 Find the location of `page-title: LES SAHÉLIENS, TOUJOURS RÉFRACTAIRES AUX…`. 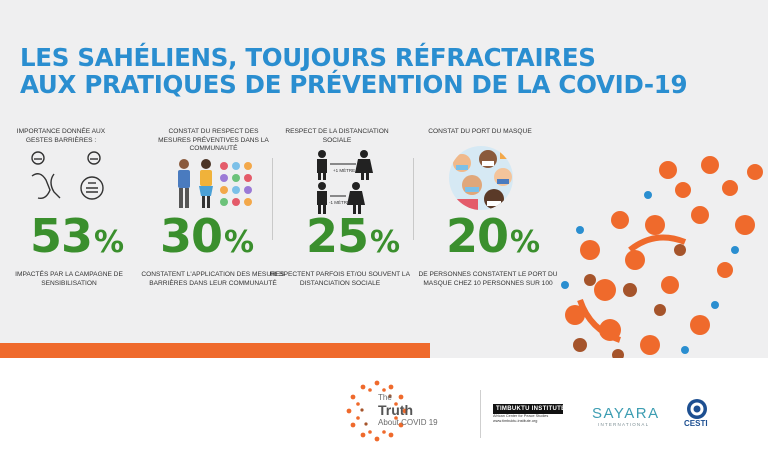

page-title: LES SAHÉLIENS, TOUJOURS RÉFRACTAIRES AUX… is located at coordinates (354, 71).